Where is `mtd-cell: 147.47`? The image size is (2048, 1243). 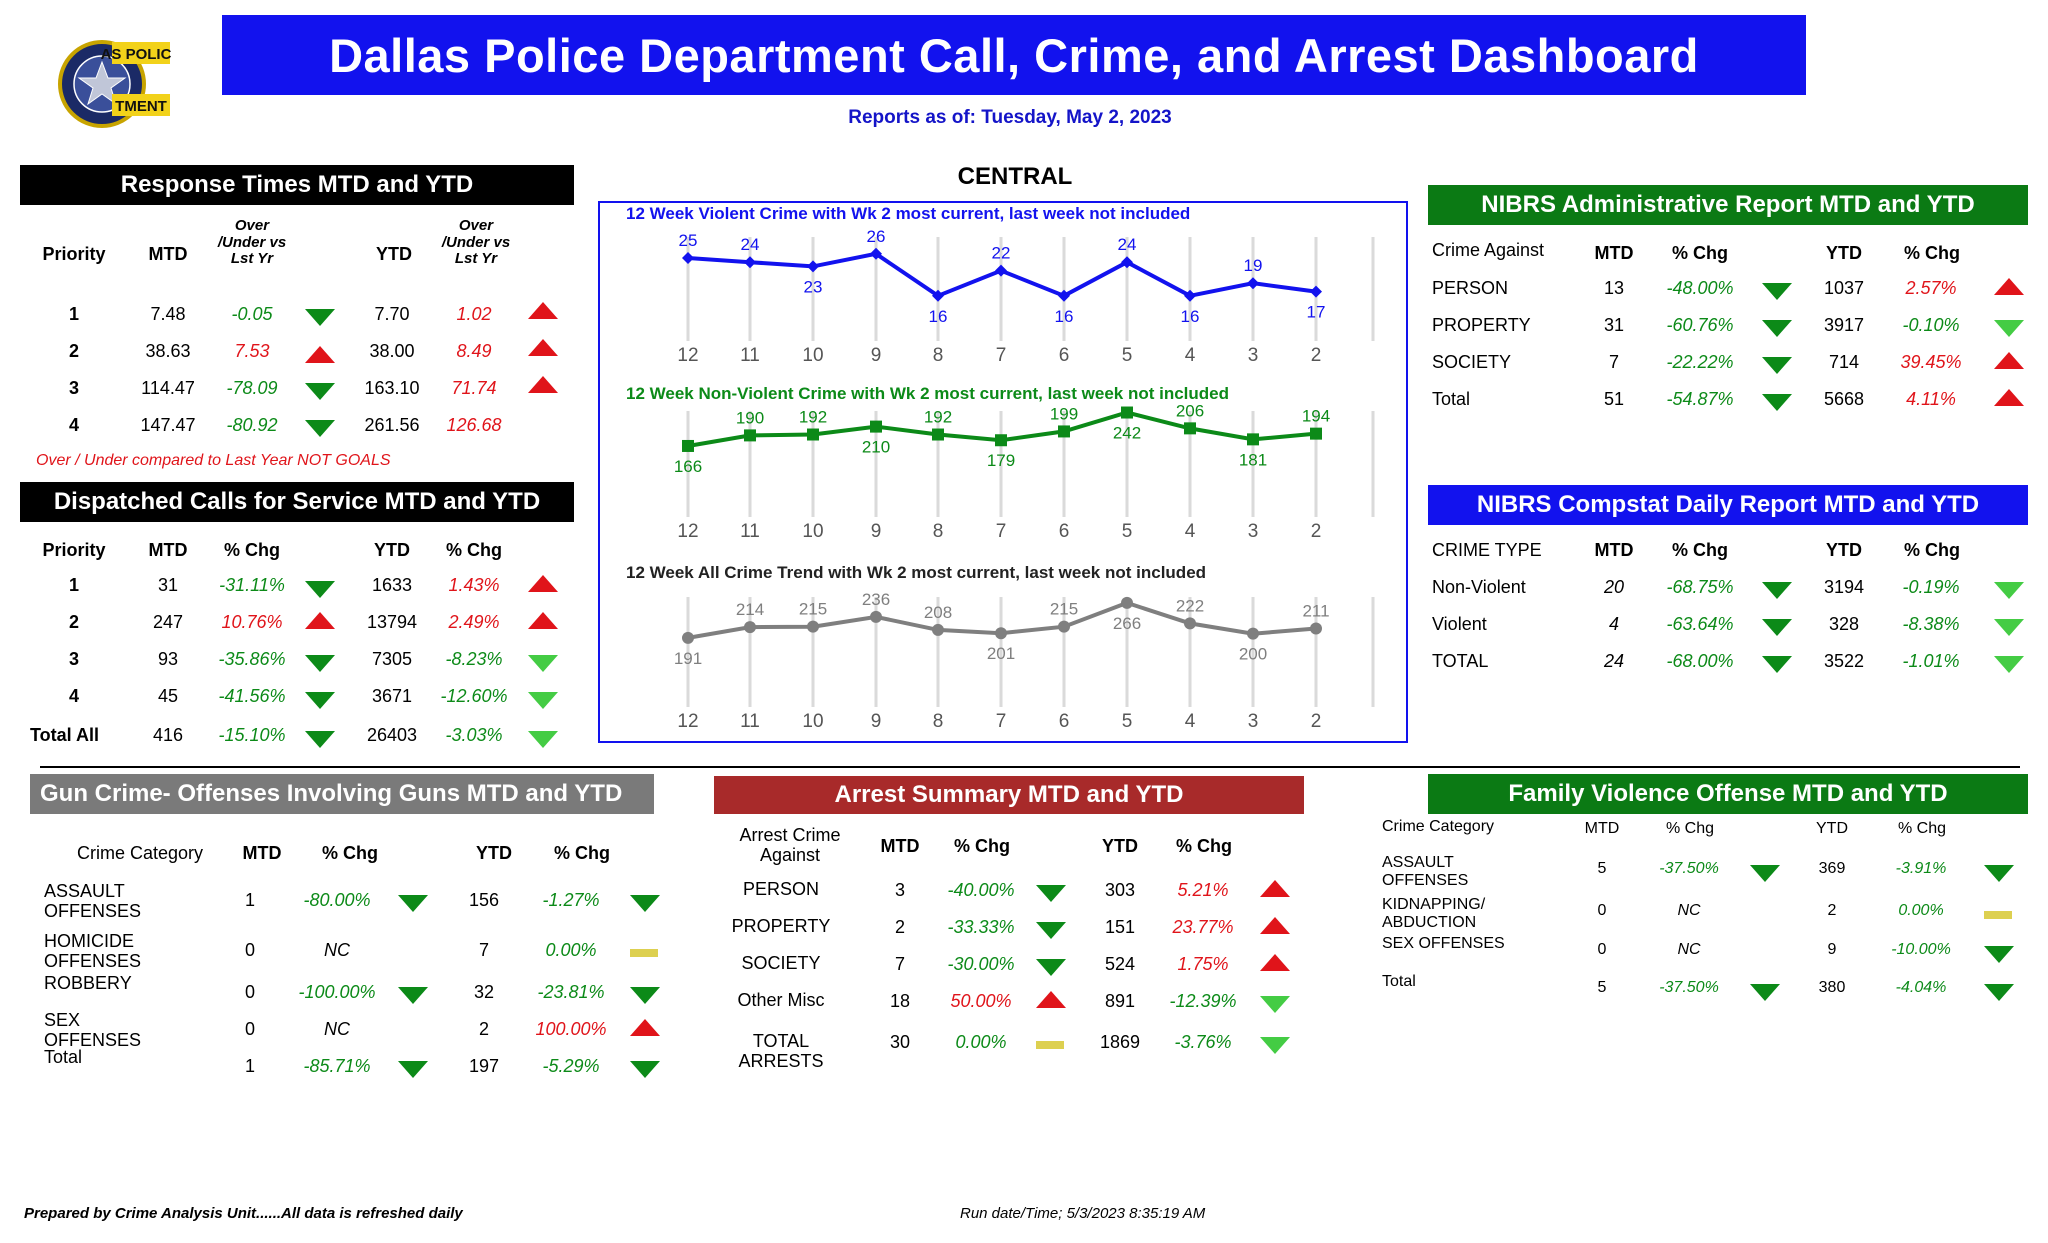
mtd-cell: 147.47 is located at coordinates (168, 425).